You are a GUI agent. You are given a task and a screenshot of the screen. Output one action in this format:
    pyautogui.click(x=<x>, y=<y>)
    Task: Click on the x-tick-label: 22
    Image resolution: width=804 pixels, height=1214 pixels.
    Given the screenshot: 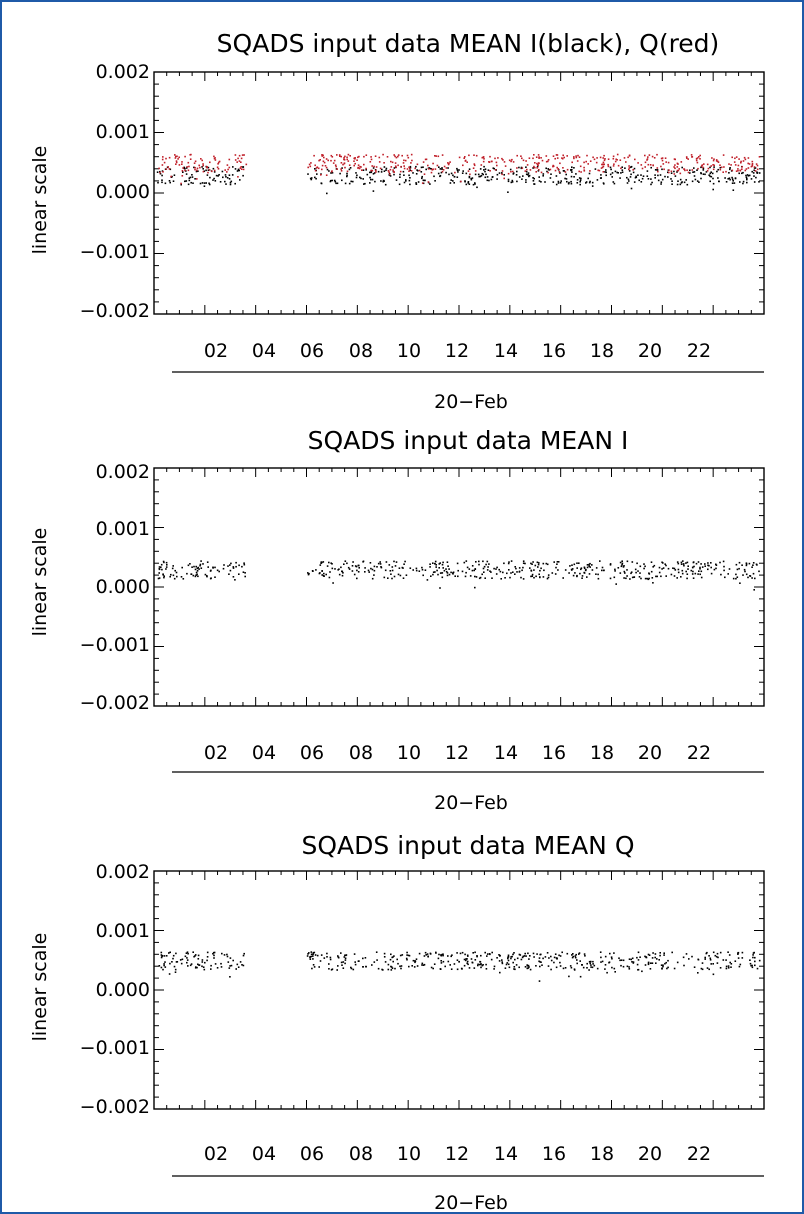 What is the action you would take?
    pyautogui.click(x=699, y=753)
    